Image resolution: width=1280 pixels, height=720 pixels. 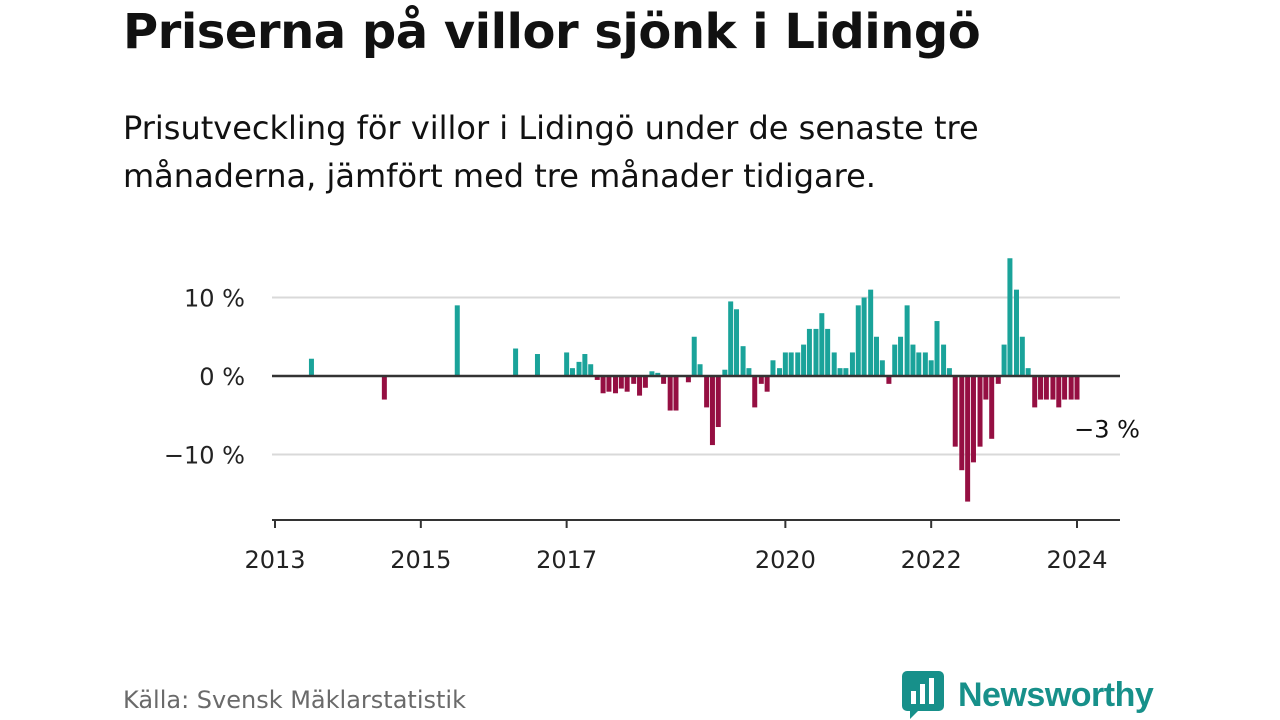 I want to click on brand-name: Newsworthy, so click(x=1056, y=694).